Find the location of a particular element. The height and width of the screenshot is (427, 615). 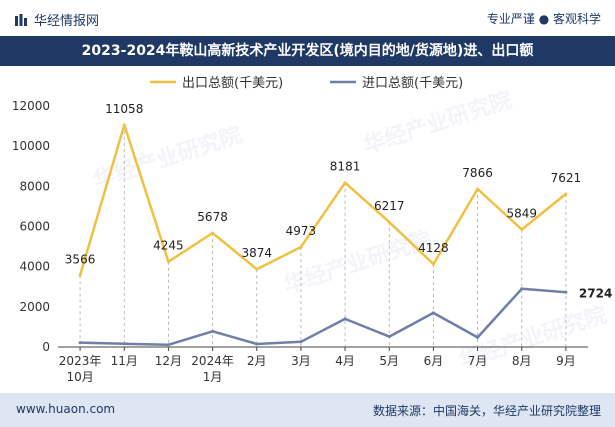

brand: 华经情报网 is located at coordinates (56, 19).